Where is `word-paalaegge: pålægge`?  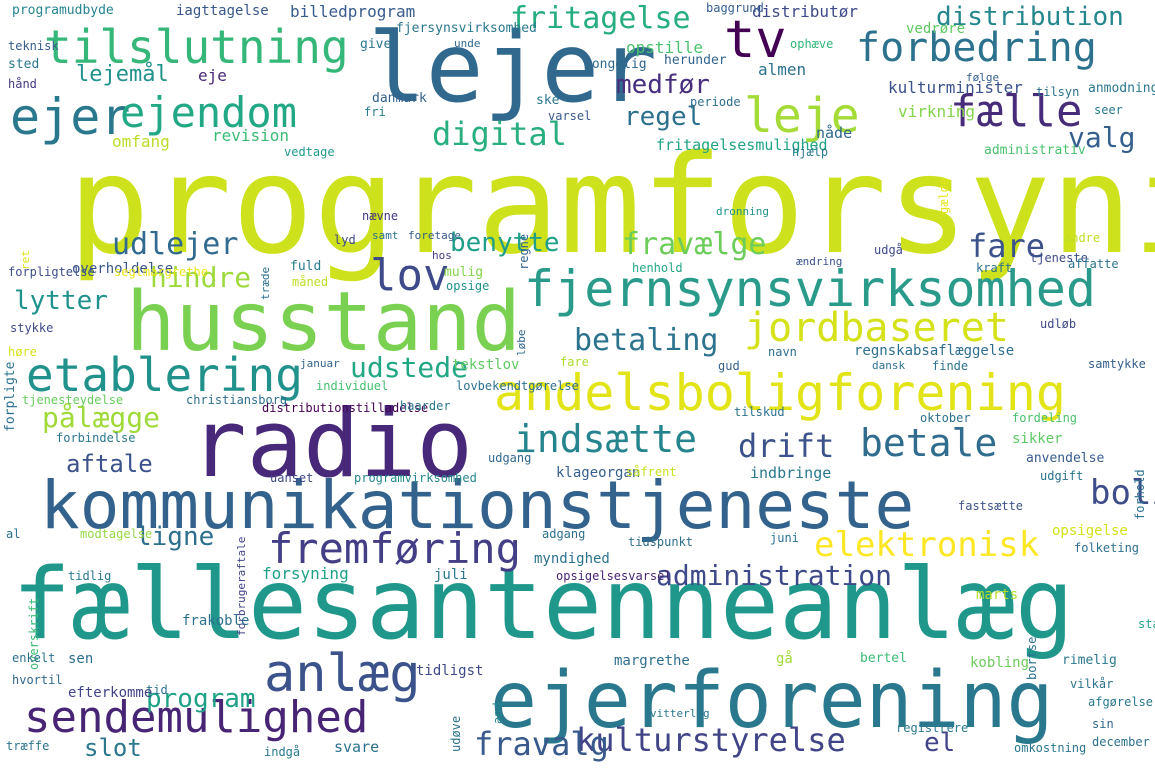 word-paalaegge: pålægge is located at coordinates (101, 417).